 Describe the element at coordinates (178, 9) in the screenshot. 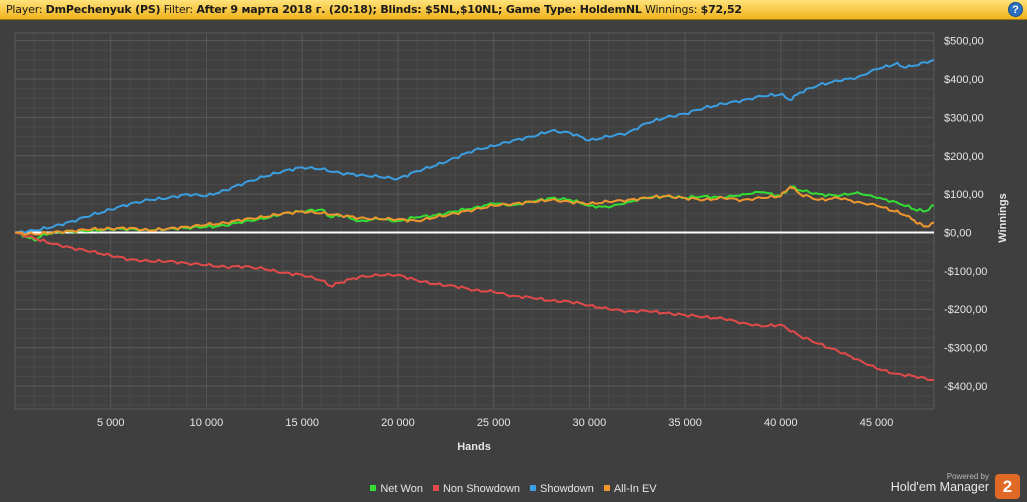

I see `filter-label: Filter:` at that location.